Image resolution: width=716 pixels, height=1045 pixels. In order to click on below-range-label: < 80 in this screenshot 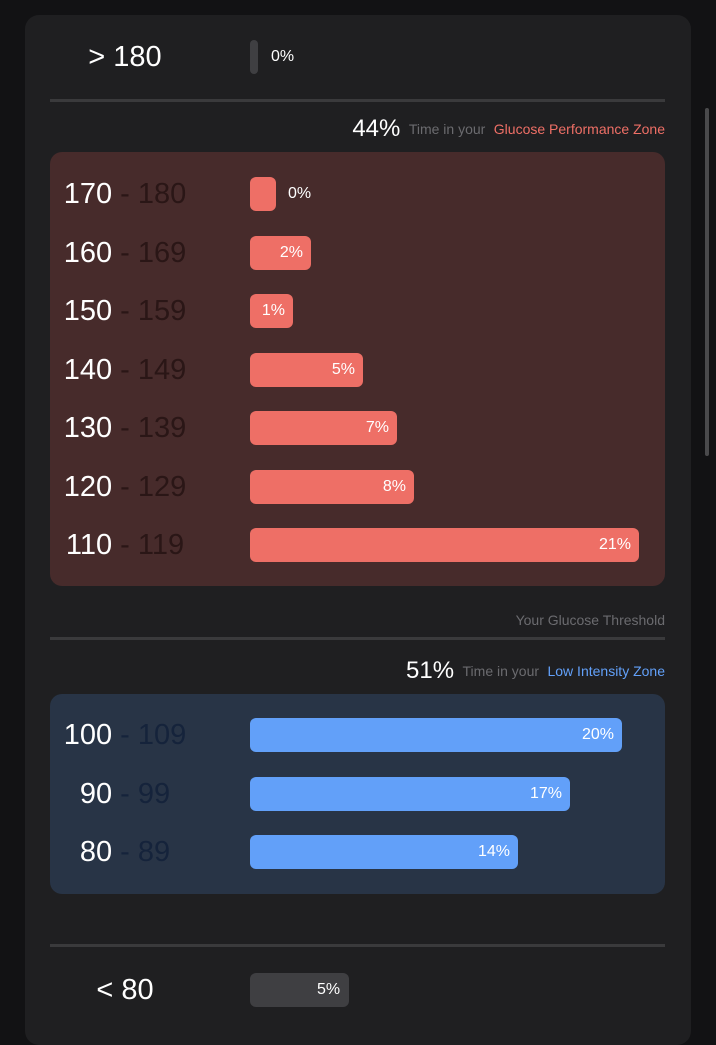, I will do `click(125, 990)`.